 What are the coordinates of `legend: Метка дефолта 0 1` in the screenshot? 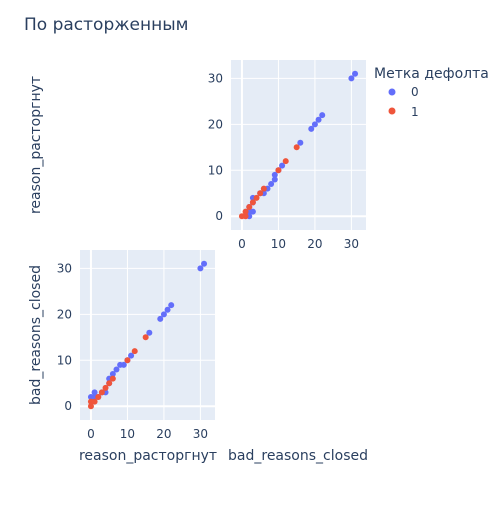 It's located at (431, 92).